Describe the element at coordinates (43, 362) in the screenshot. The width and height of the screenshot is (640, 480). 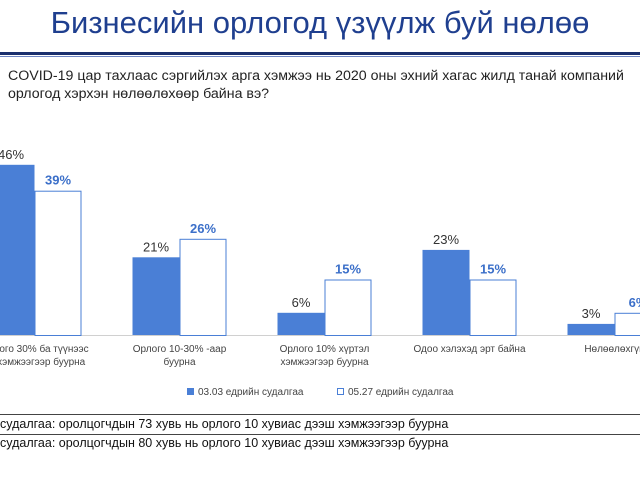
I see `category-label-0-1: их хэмжээгээр буурна` at that location.